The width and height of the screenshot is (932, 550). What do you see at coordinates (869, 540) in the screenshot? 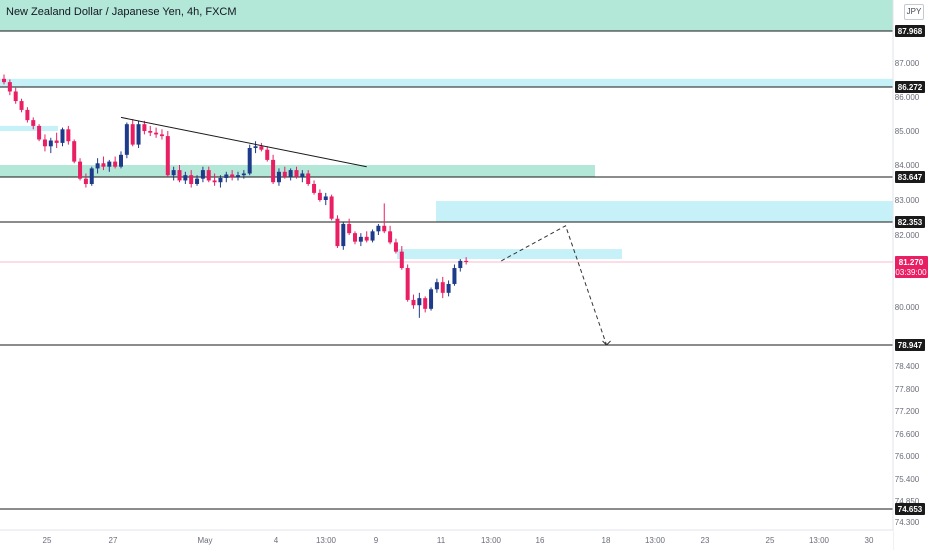
I see `x-tick-label: 30` at bounding box center [869, 540].